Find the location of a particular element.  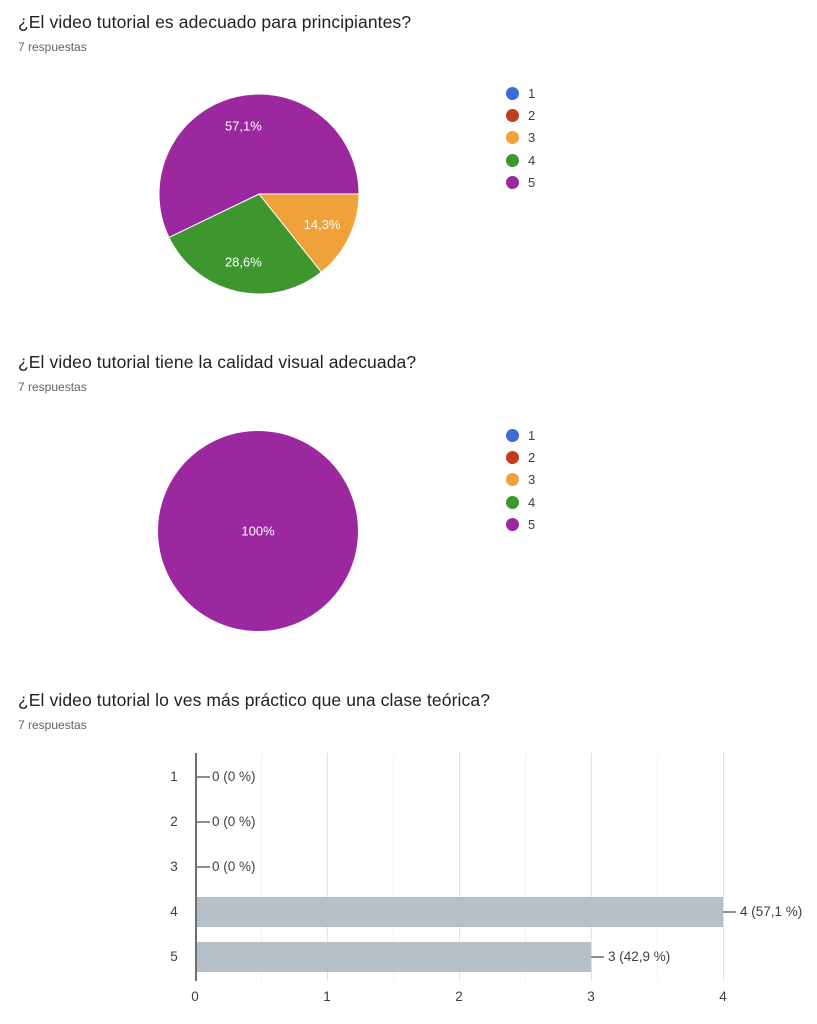

pie-chart-question-2: 100% is located at coordinates (258, 531).